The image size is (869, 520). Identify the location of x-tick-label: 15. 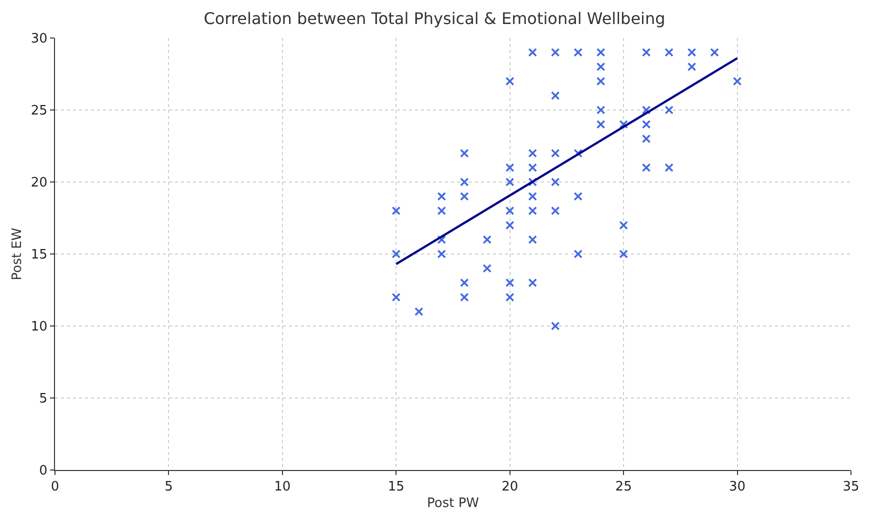
(396, 487).